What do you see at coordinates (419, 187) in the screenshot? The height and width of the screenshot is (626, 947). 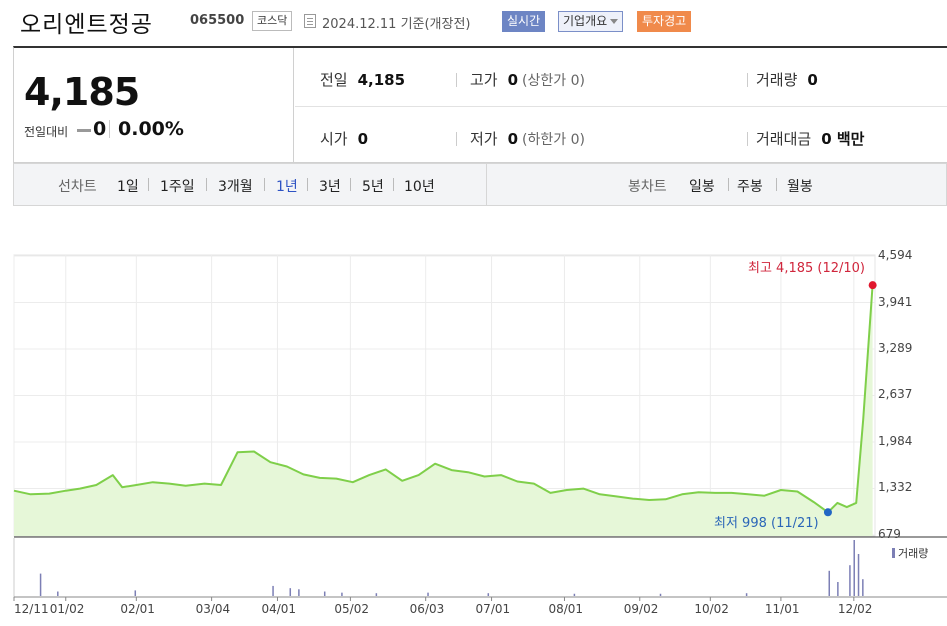 I see `period-10y-button: 10년` at bounding box center [419, 187].